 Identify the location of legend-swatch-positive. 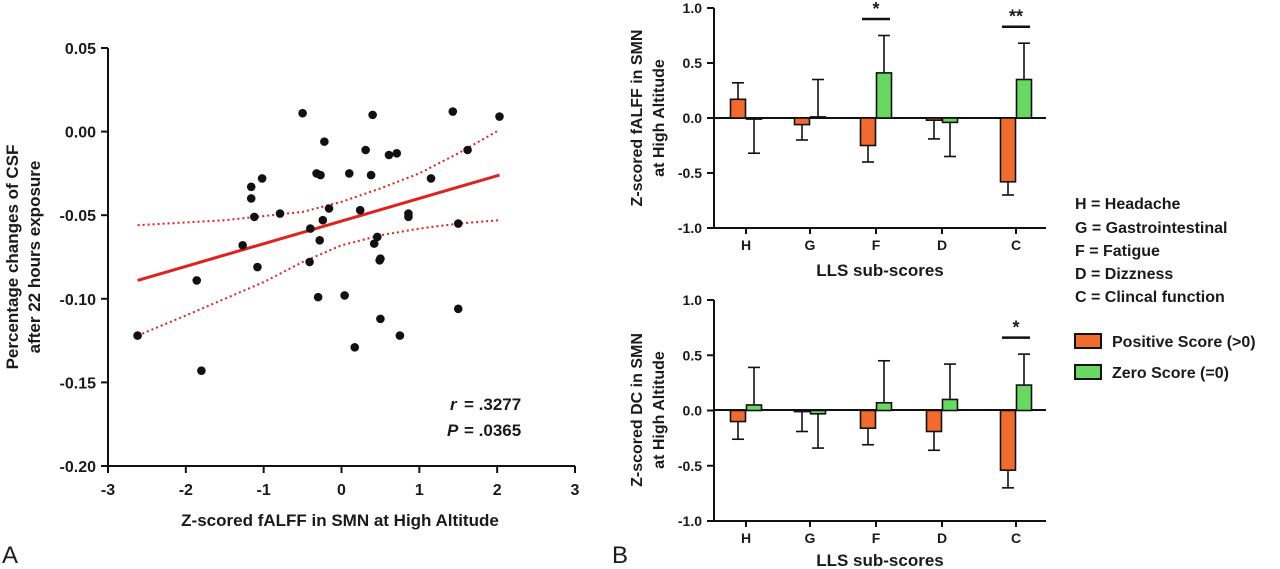
(1088, 341).